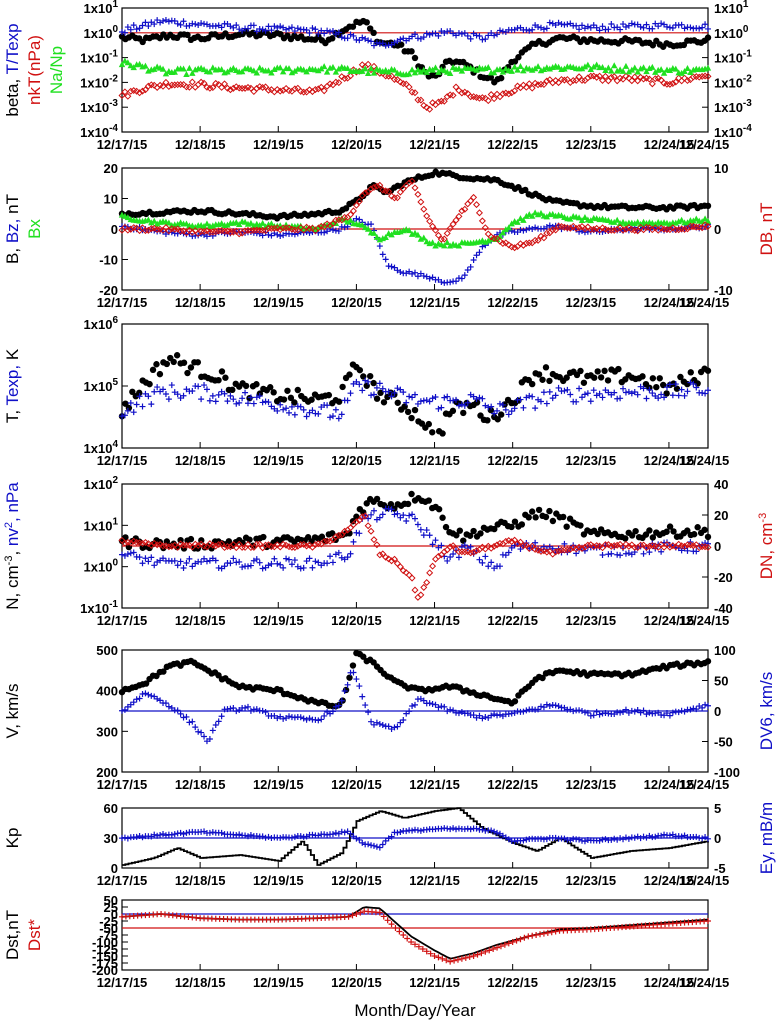  What do you see at coordinates (733, 57) in the screenshot?
I see `y2-tick-label: 1x10⁻¹` at bounding box center [733, 57].